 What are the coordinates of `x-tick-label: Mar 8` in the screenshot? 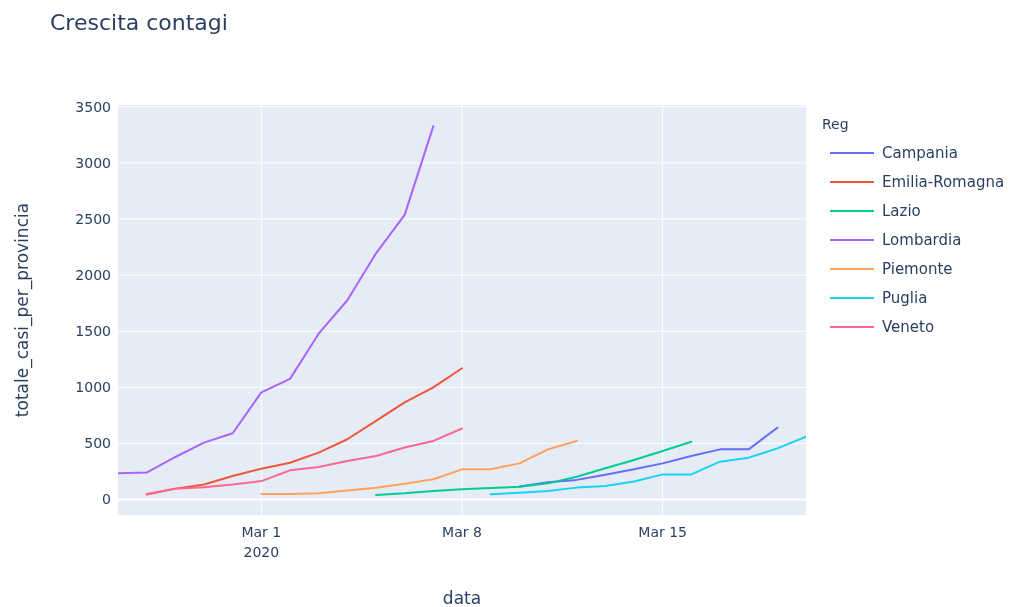 It's located at (462, 532).